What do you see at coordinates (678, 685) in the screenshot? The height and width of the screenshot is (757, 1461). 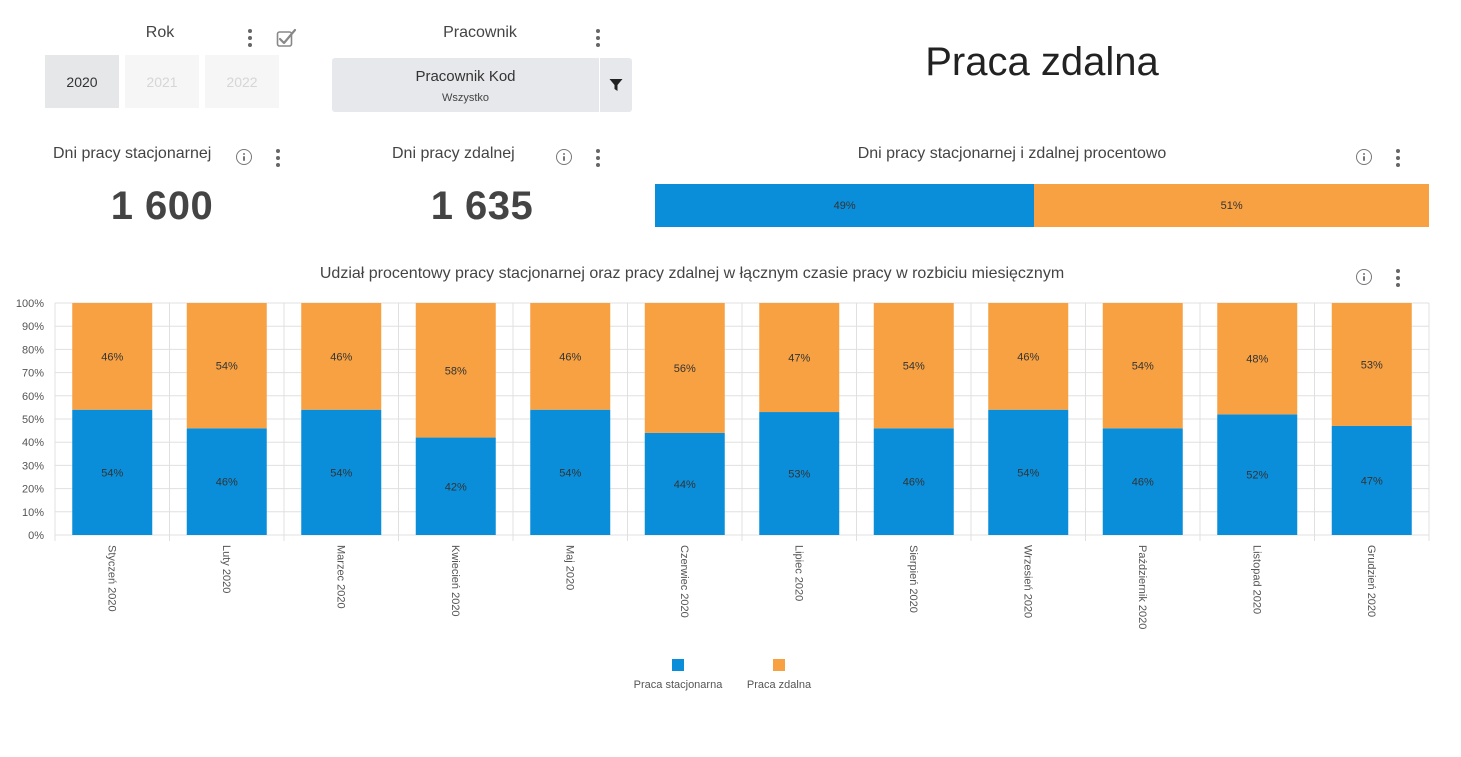 I see `legend-office-label: Praca stacjonarna` at bounding box center [678, 685].